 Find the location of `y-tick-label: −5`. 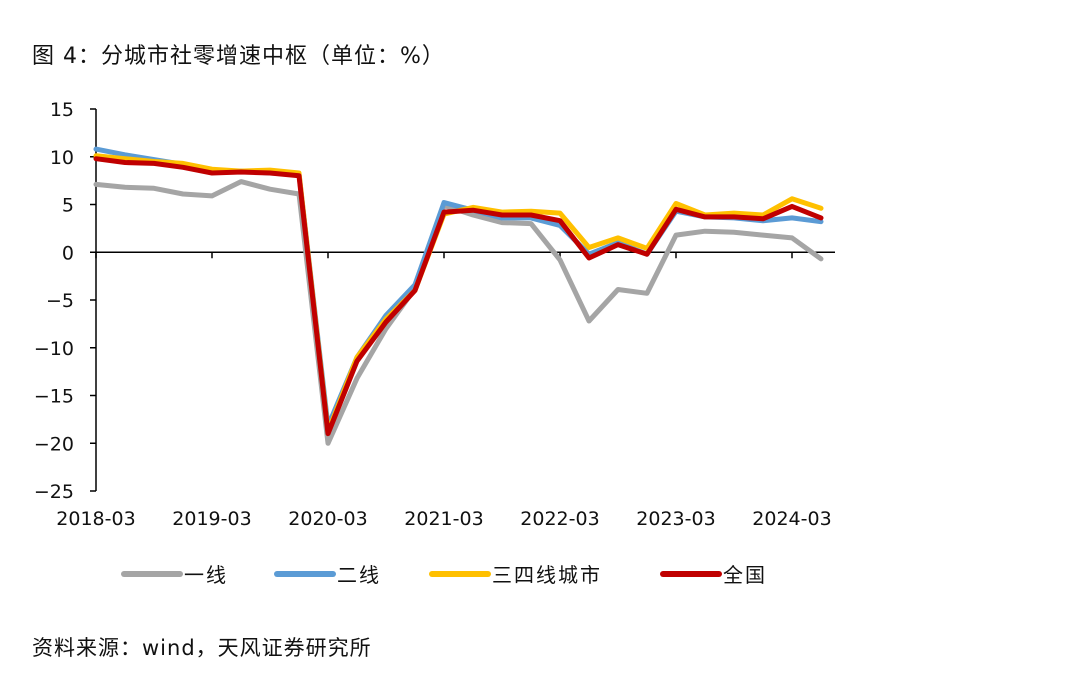

y-tick-label: −5 is located at coordinates (60, 301).